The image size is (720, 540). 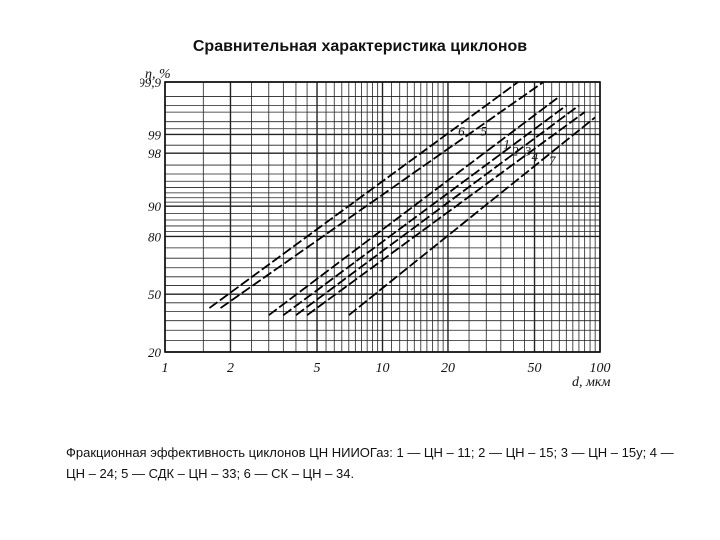 What do you see at coordinates (383, 368) in the screenshot?
I see `x-tick-label: 10` at bounding box center [383, 368].